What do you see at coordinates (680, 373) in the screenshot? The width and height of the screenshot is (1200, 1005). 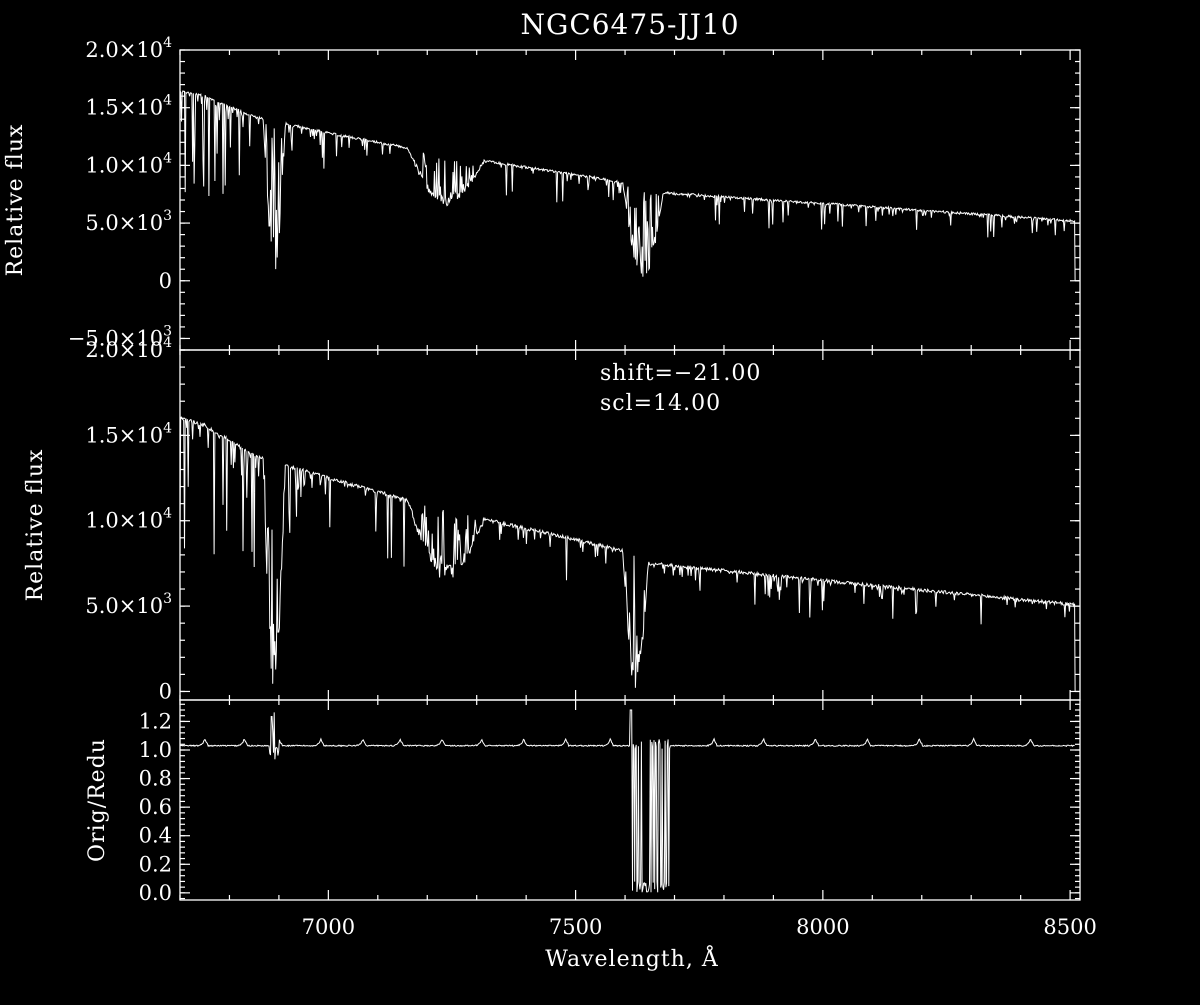 I see `shift-annotation: shift=−21.00` at bounding box center [680, 373].